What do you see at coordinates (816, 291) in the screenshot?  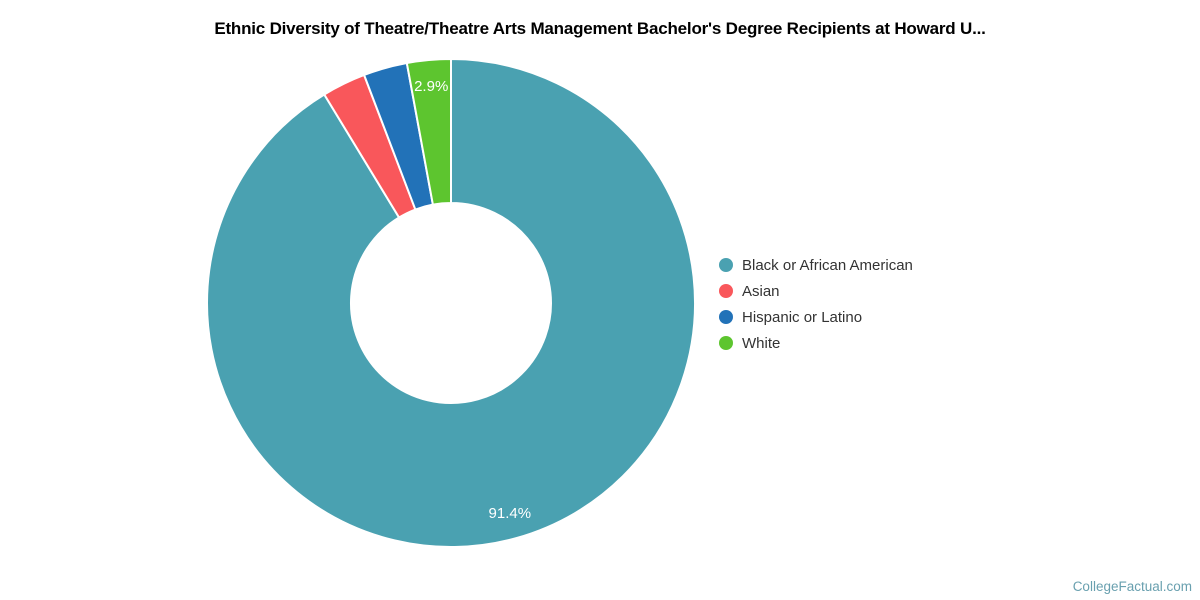 I see `legend-item-asian: Asian` at bounding box center [816, 291].